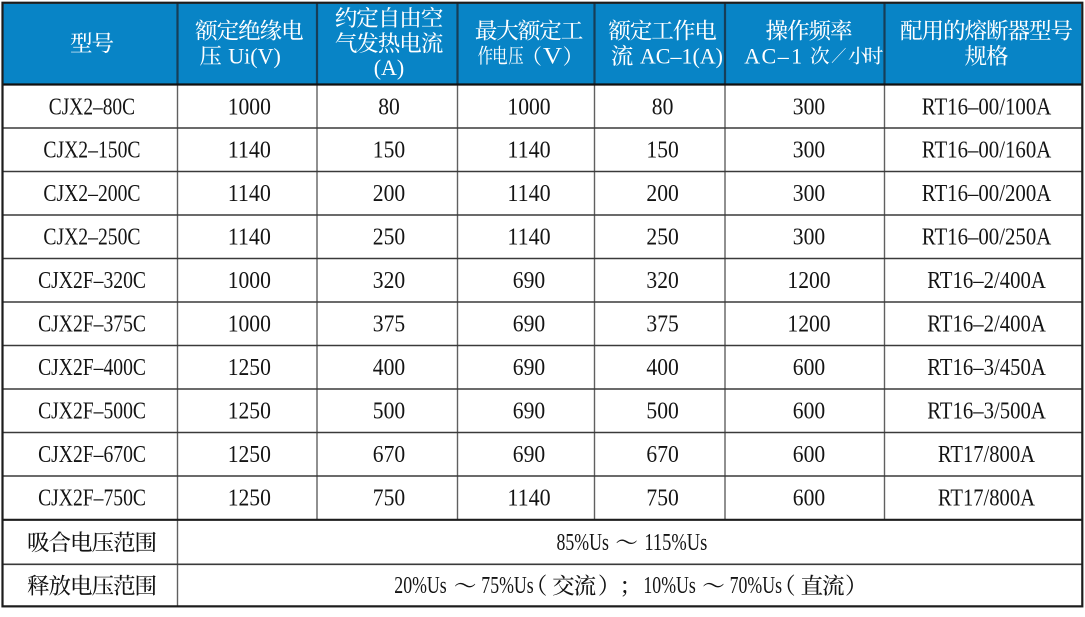 The width and height of the screenshot is (1085, 617). What do you see at coordinates (987, 107) in the screenshot?
I see `svg-text: RT16–00/100A` at bounding box center [987, 107].